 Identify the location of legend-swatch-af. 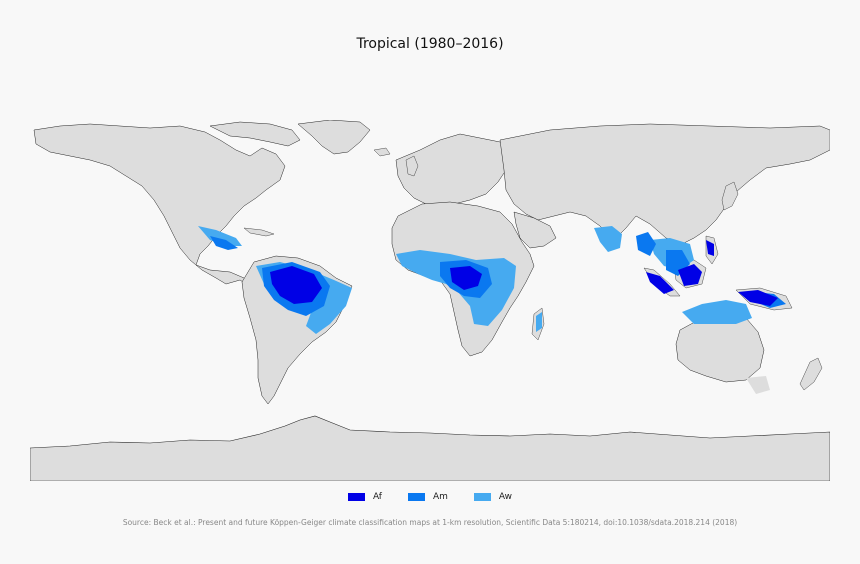
(356, 497).